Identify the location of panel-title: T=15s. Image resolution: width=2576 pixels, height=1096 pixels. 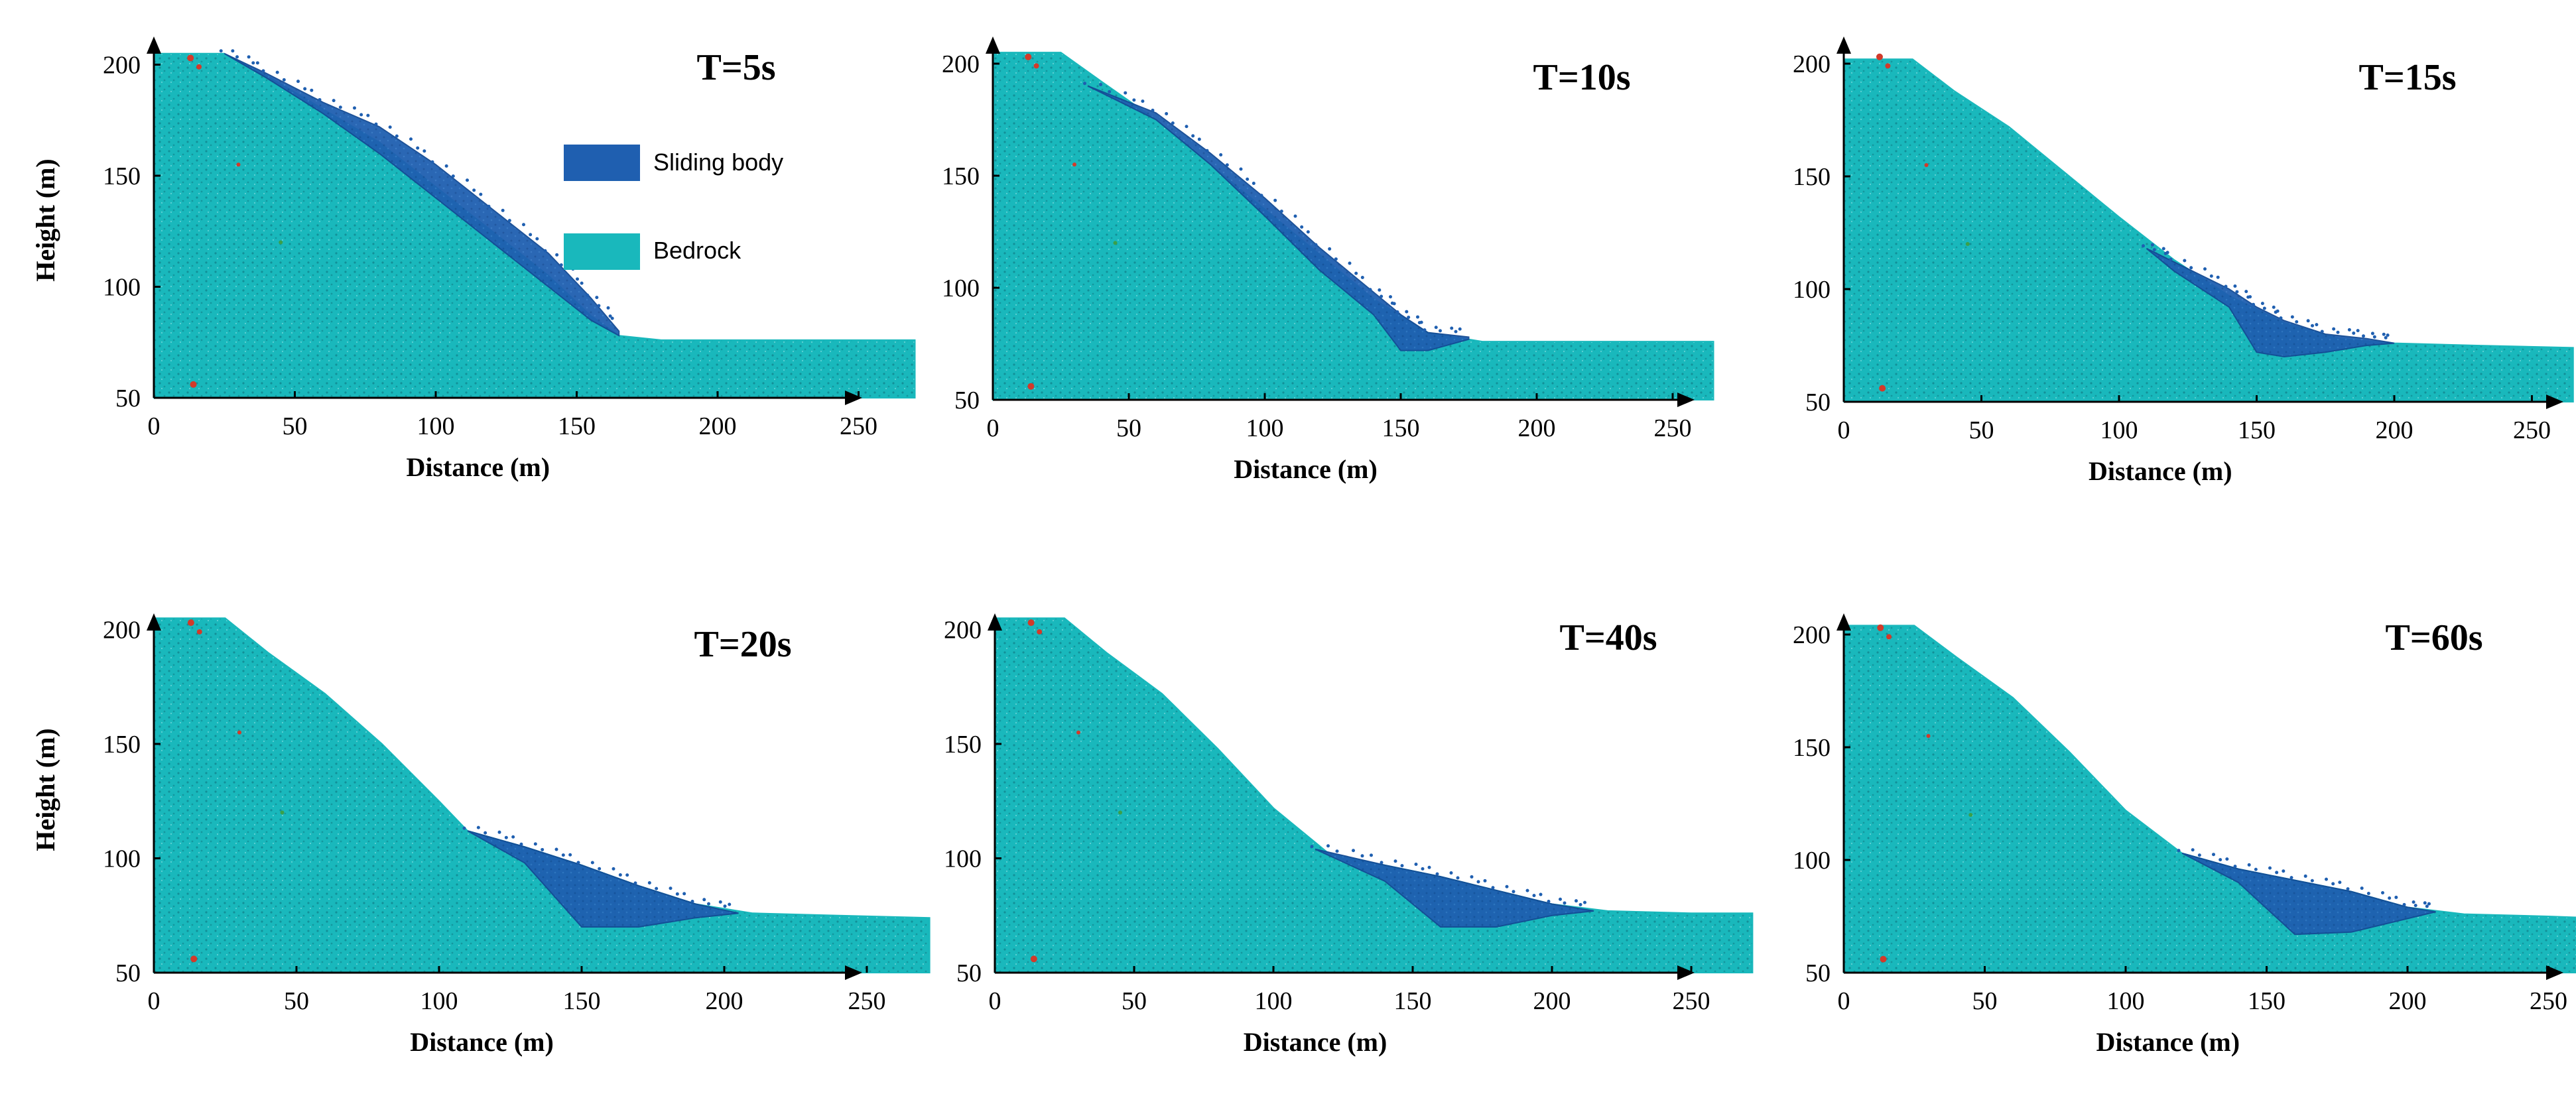
(2407, 77).